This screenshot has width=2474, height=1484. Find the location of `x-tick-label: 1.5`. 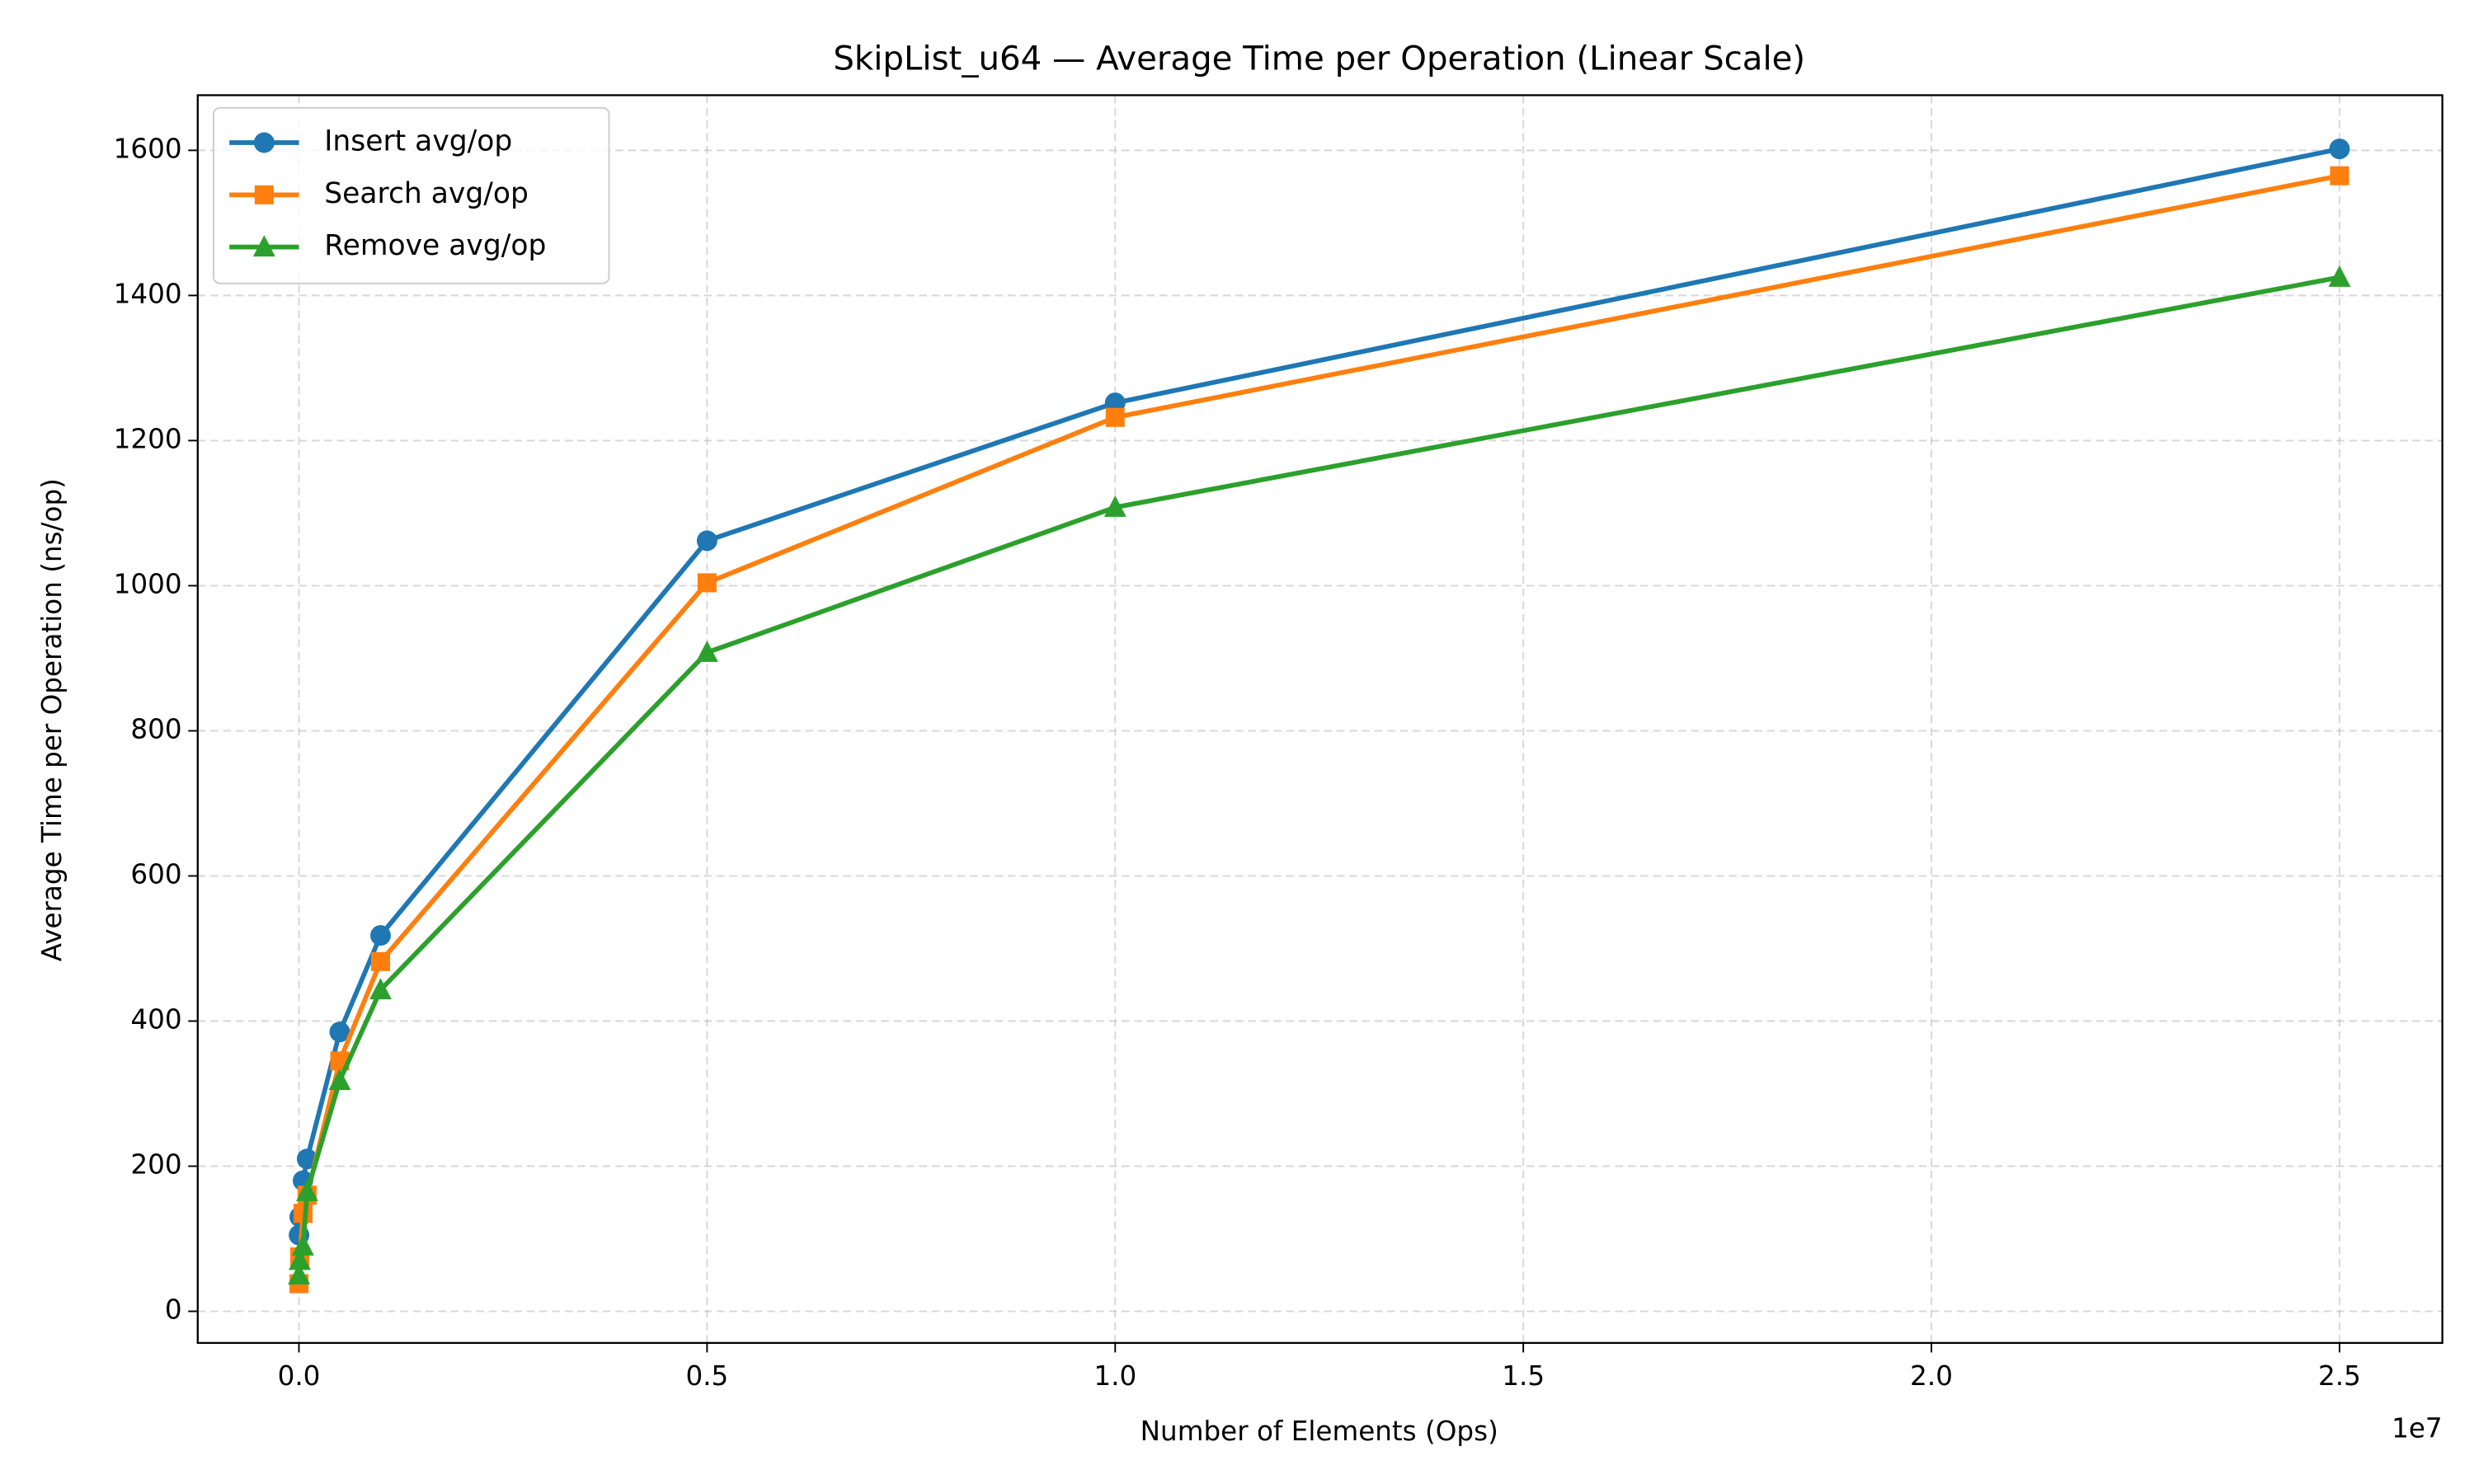

x-tick-label: 1.5 is located at coordinates (1523, 1376).